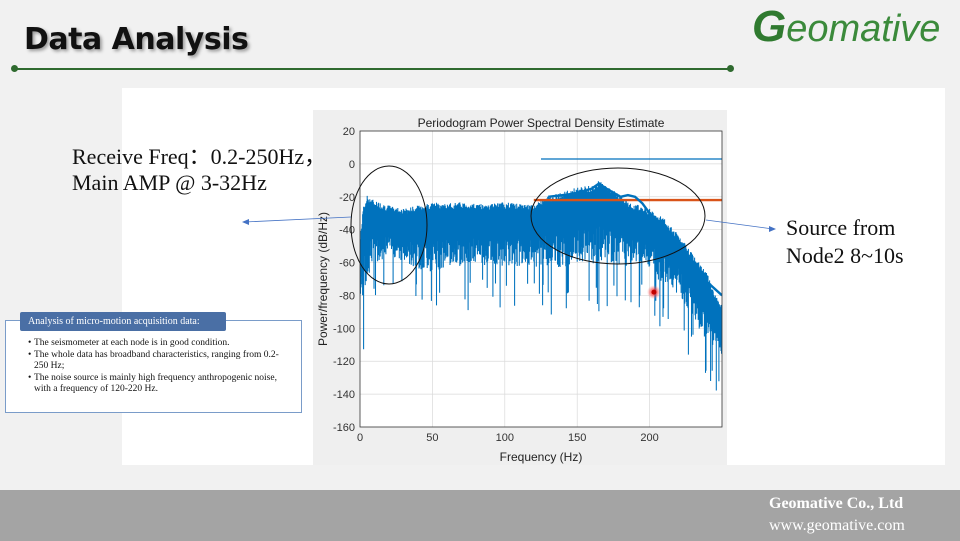 The image size is (960, 541). Describe the element at coordinates (344, 329) in the screenshot. I see `y-tick-label: -100` at that location.